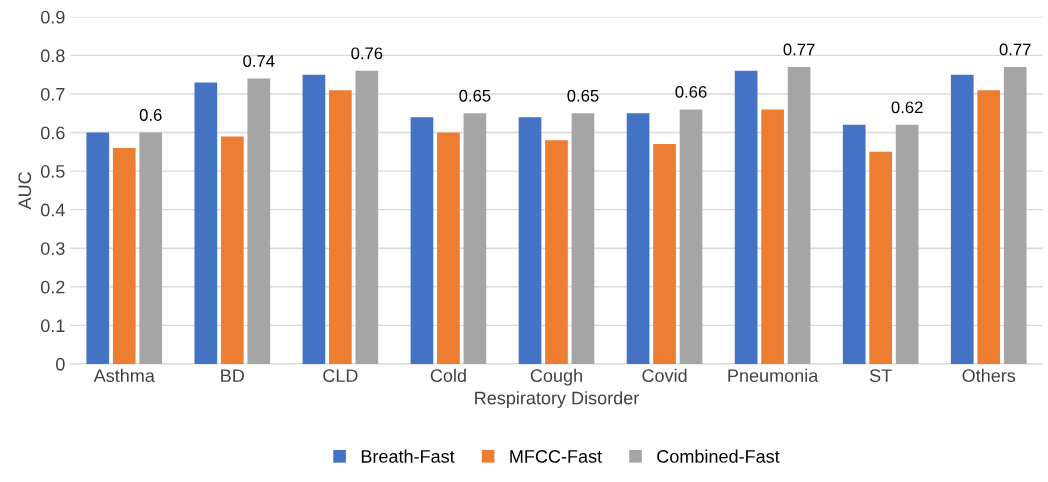 This screenshot has height=482, width=1048. Describe the element at coordinates (52, 326) in the screenshot. I see `y-tick-label: 0.1` at that location.